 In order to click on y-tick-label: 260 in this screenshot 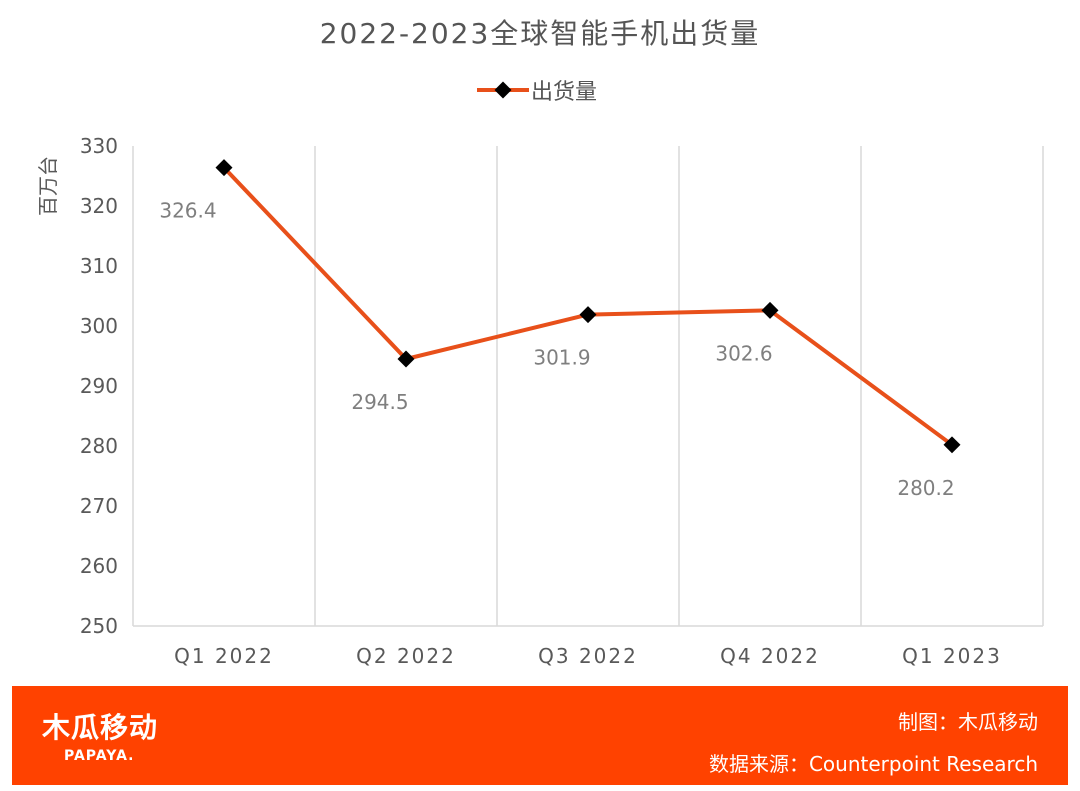, I will do `click(99, 566)`.